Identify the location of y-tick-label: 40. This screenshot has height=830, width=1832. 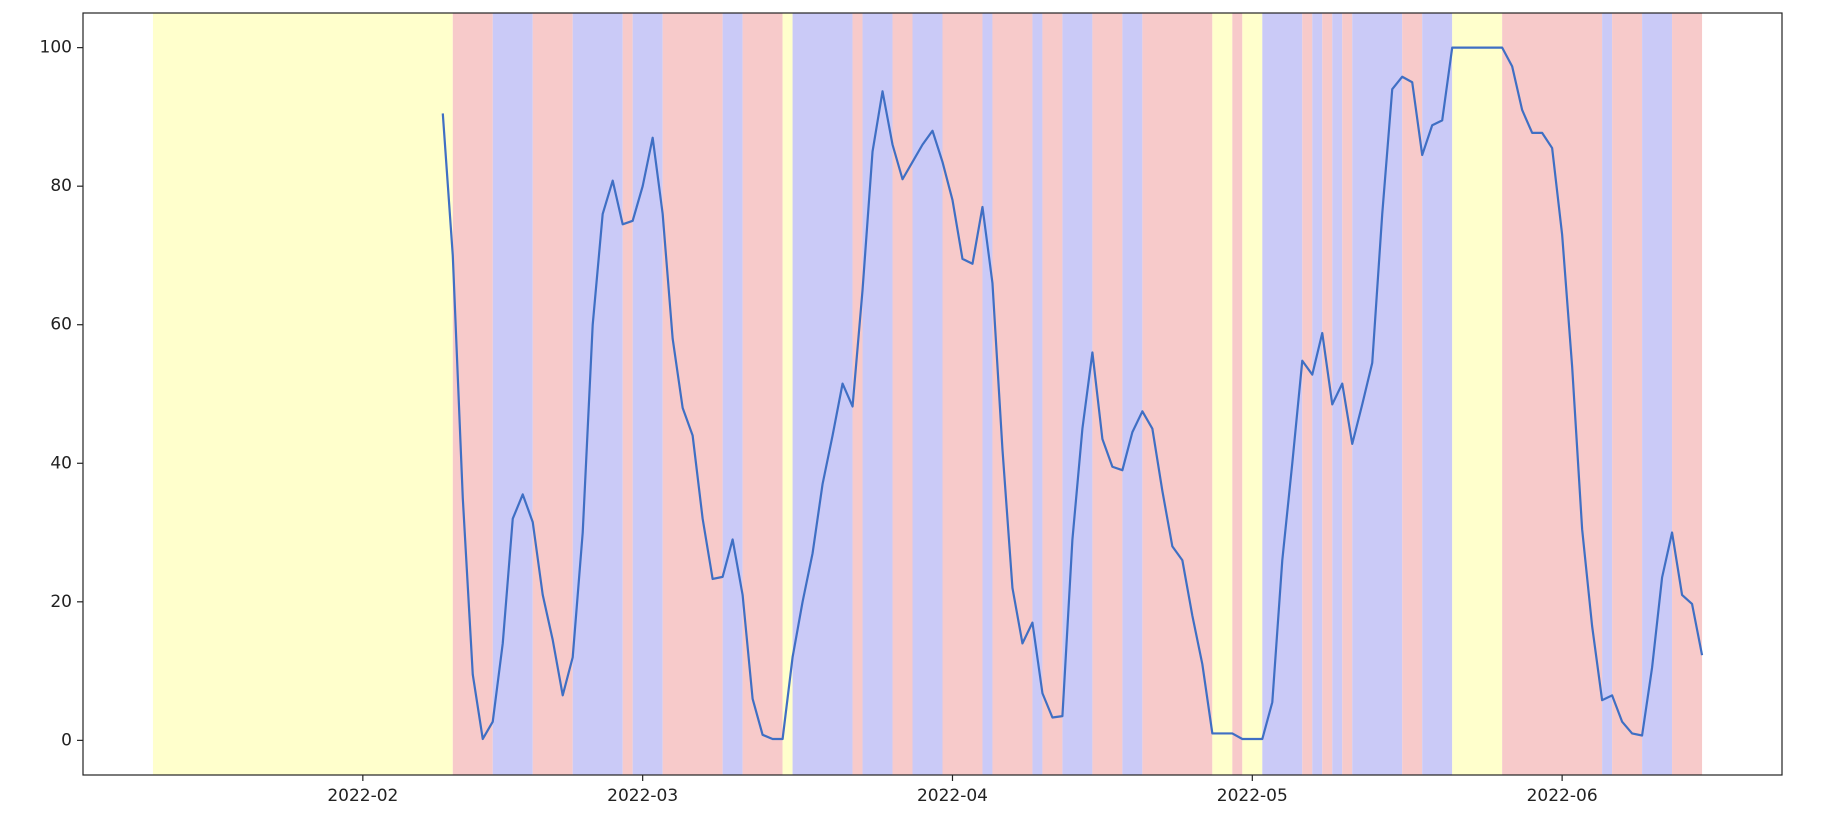
(61, 463).